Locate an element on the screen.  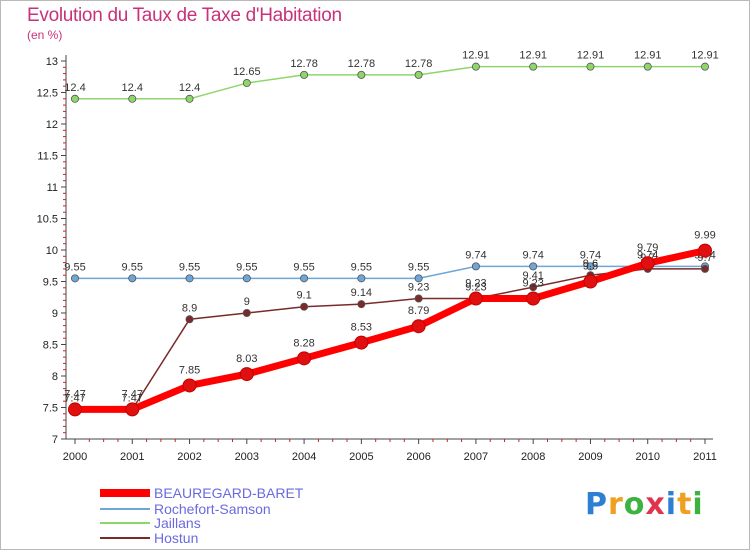
data-label: 8.03 is located at coordinates (246, 359).